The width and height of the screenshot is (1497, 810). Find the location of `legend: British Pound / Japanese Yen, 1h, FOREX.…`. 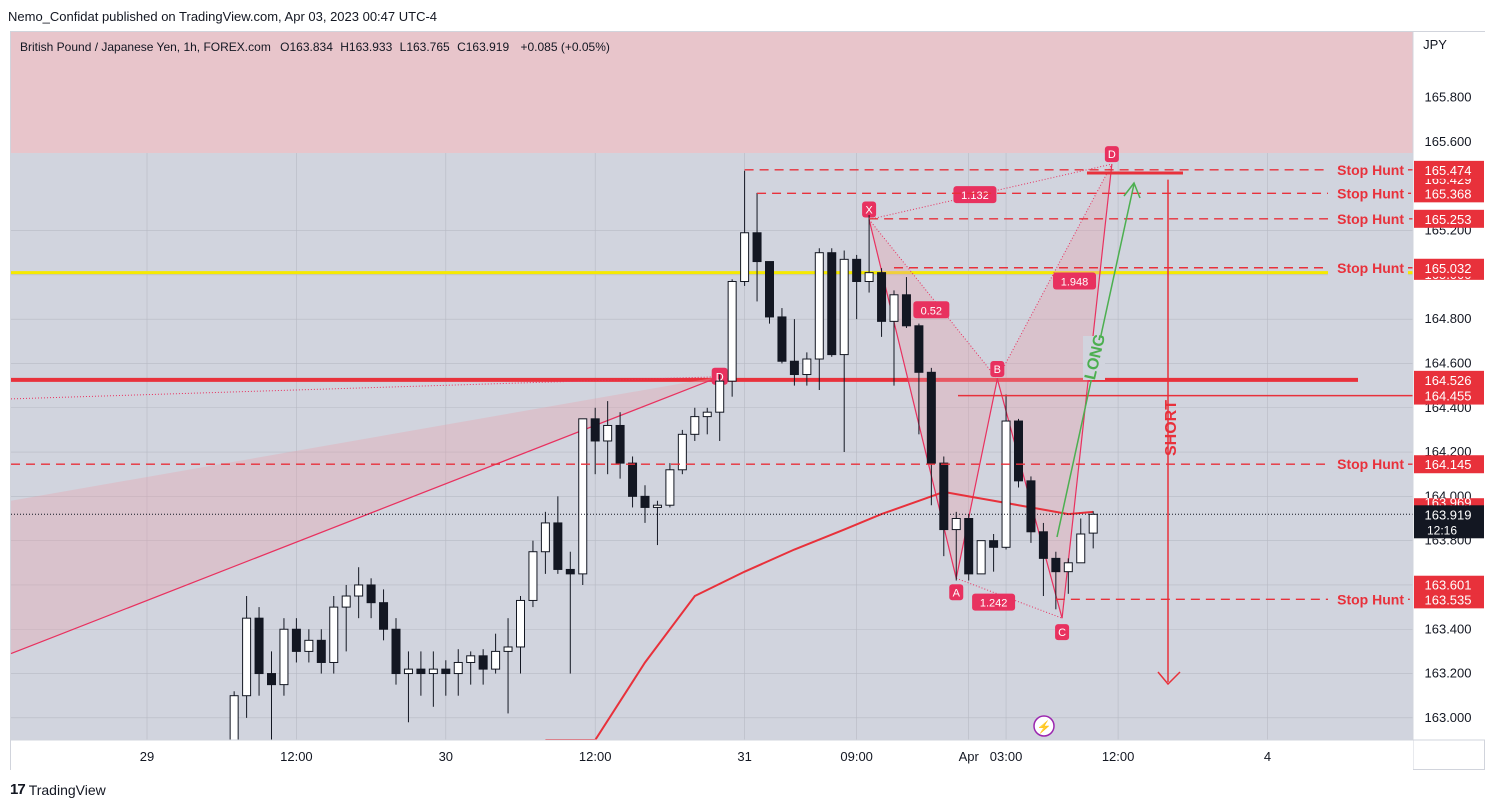

legend: British Pound / Japanese Yen, 1h, FOREX.… is located at coordinates (315, 47).